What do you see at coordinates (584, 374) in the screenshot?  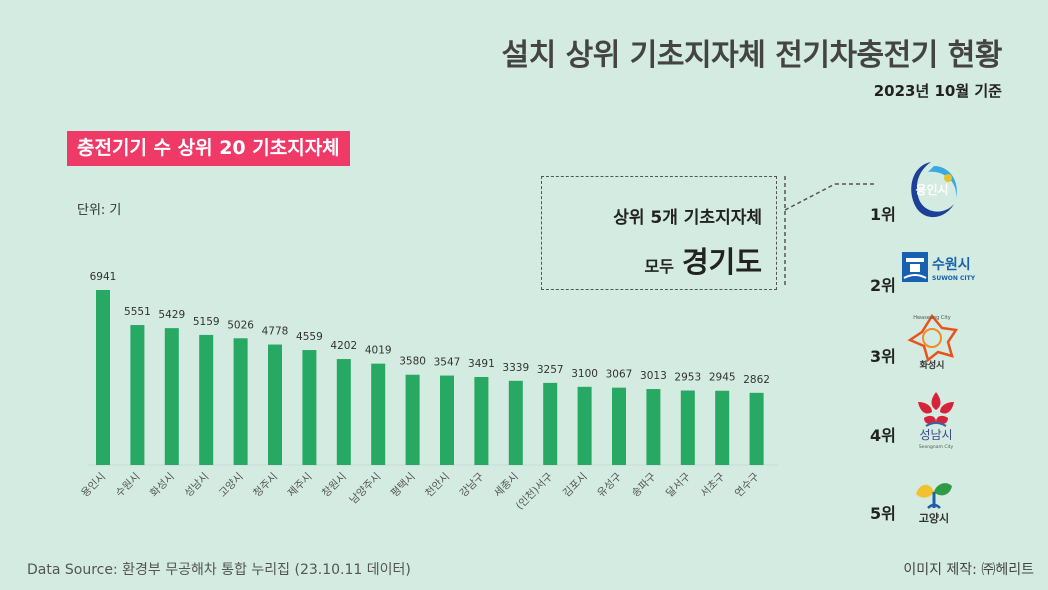 I see `value-label-15: 3100` at bounding box center [584, 374].